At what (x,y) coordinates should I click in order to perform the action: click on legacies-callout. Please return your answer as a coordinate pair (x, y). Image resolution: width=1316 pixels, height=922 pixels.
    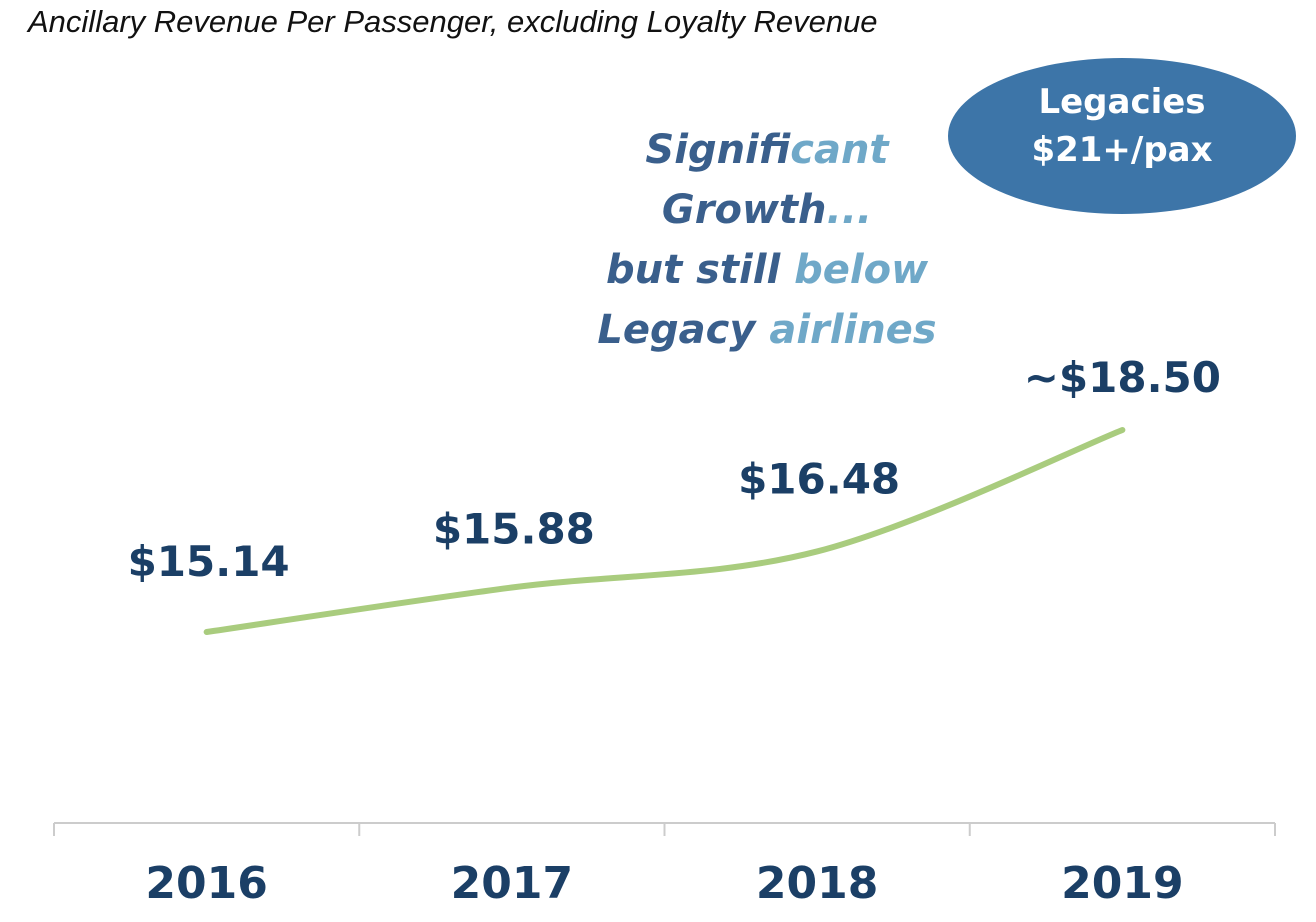
    Looking at the image, I should click on (1122, 136).